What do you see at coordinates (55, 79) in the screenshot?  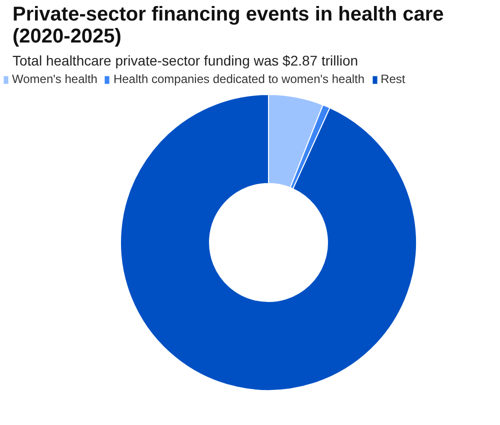 I see `legend-label: Women's health` at bounding box center [55, 79].